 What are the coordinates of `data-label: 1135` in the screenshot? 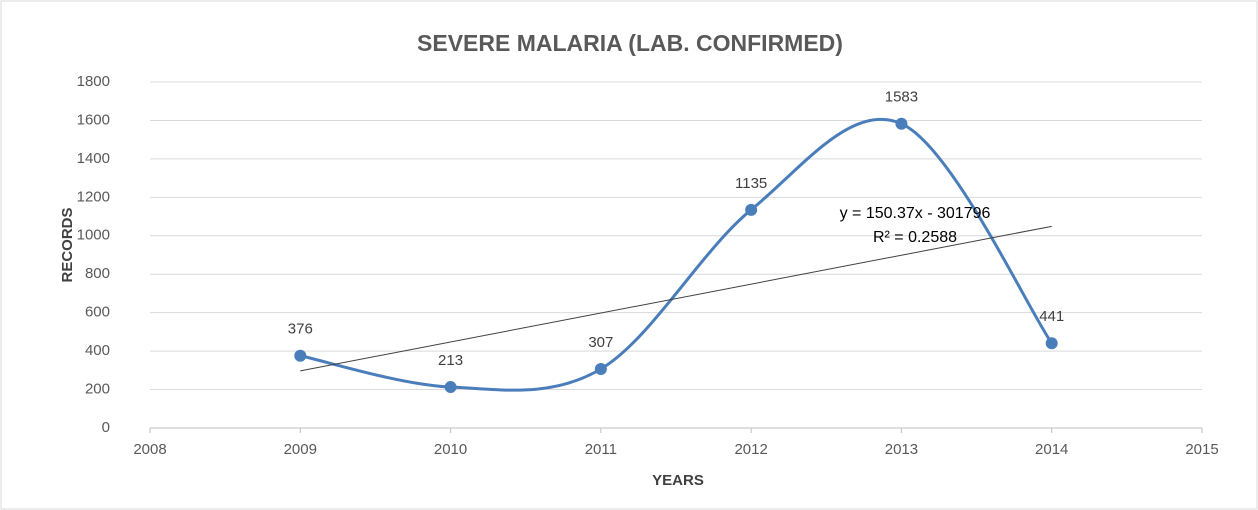 It's located at (751, 183).